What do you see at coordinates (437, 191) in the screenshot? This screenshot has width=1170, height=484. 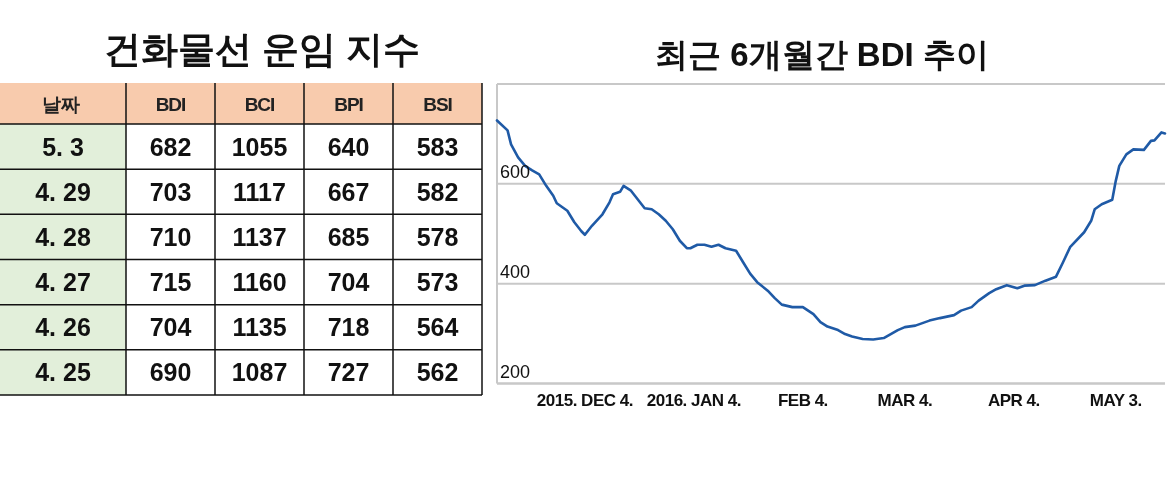 I see `data-label: 582` at bounding box center [437, 191].